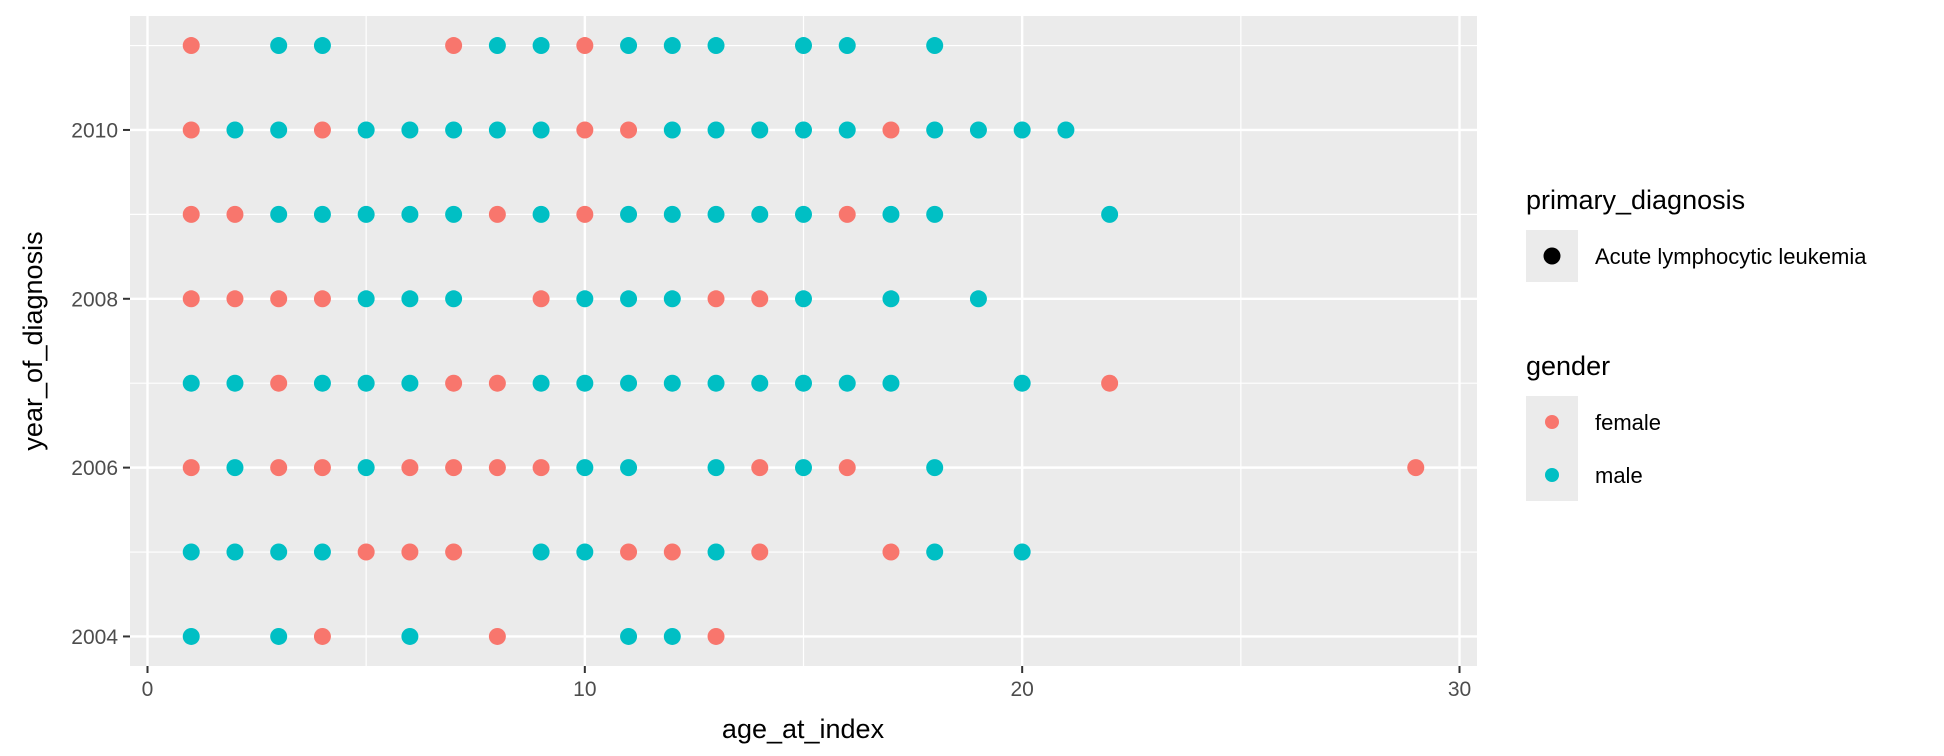  Describe the element at coordinates (1568, 366) in the screenshot. I see `legend-title-gender: gender` at that location.